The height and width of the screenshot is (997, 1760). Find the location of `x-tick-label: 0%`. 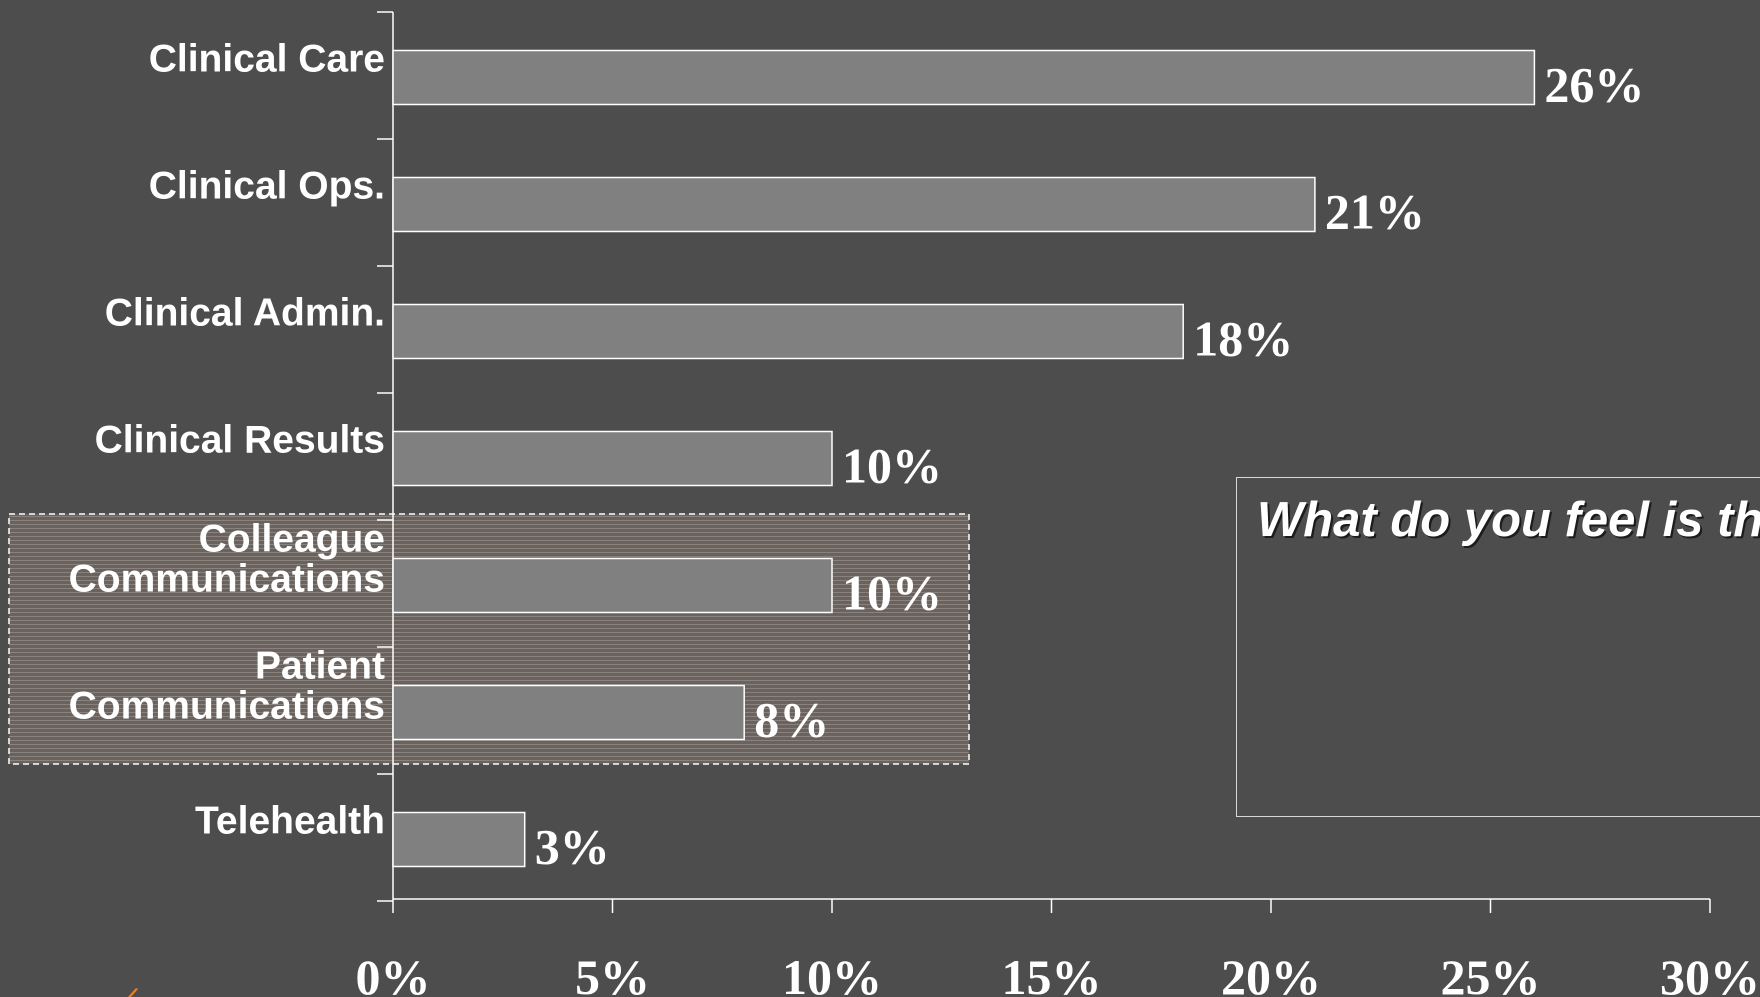

x-tick-label: 0% is located at coordinates (393, 973).